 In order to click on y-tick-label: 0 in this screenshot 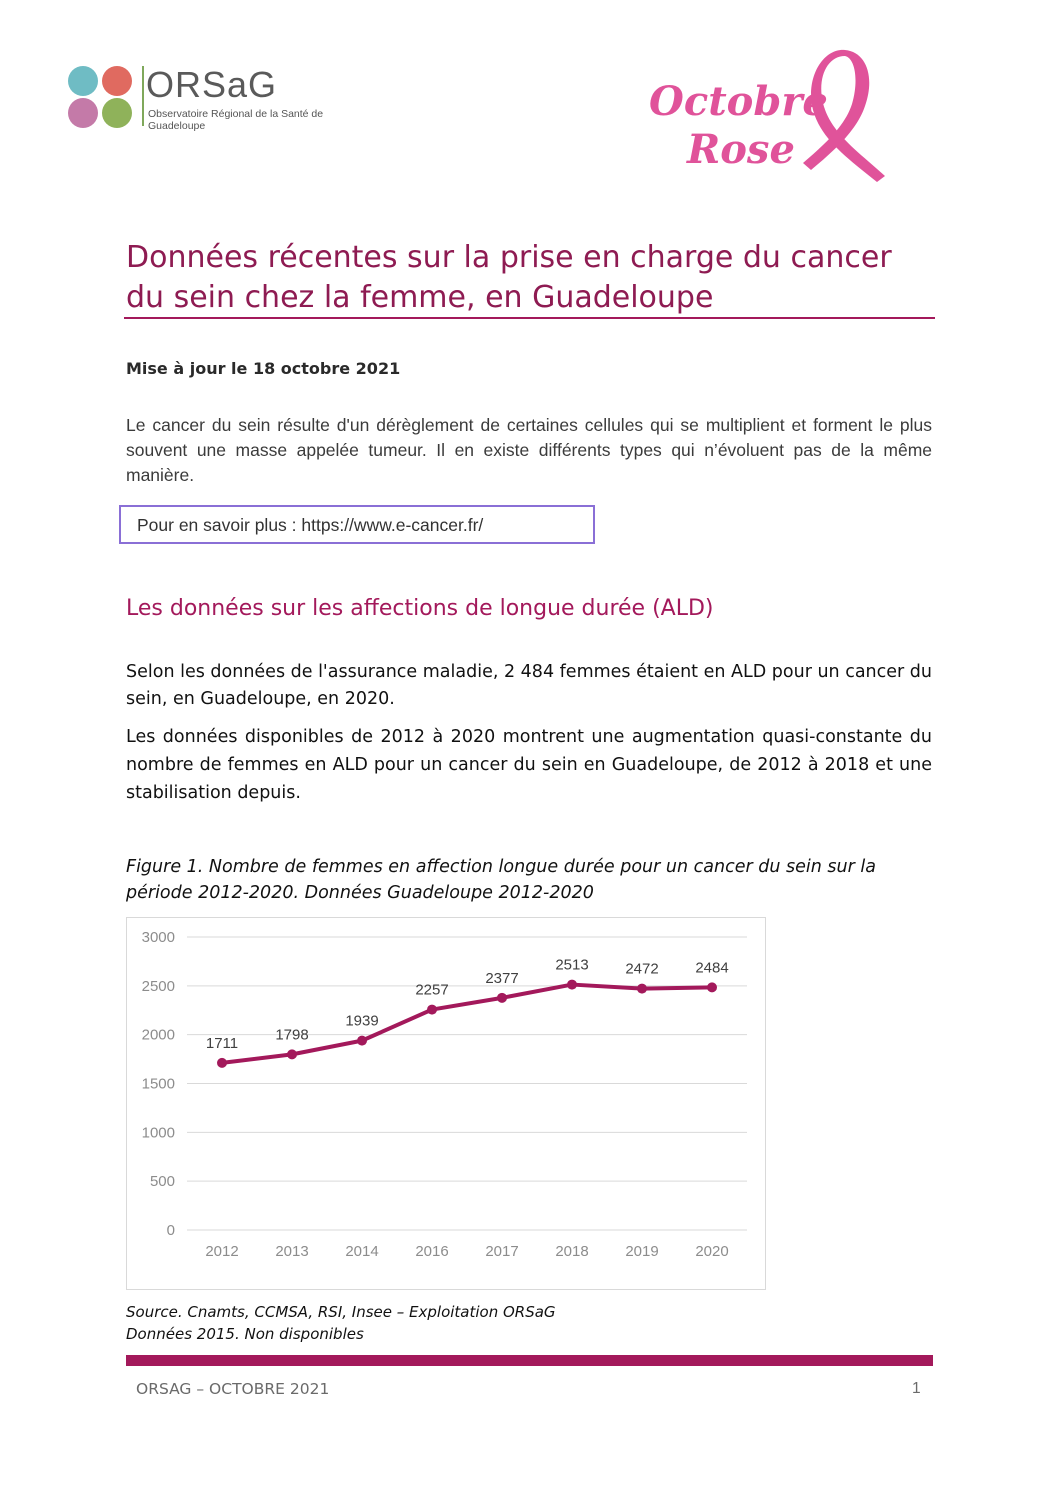, I will do `click(171, 1230)`.